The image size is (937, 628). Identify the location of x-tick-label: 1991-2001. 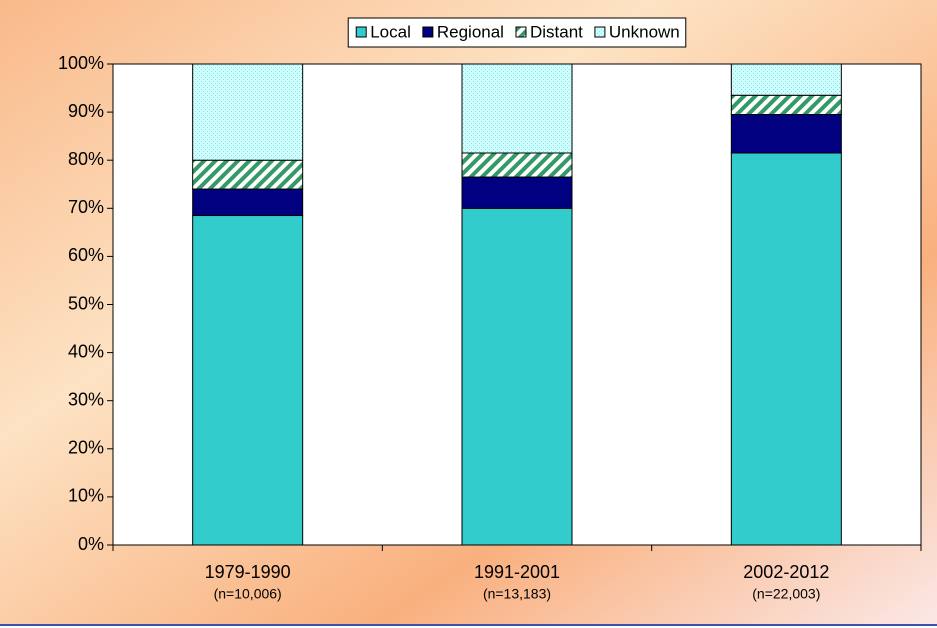
(517, 572).